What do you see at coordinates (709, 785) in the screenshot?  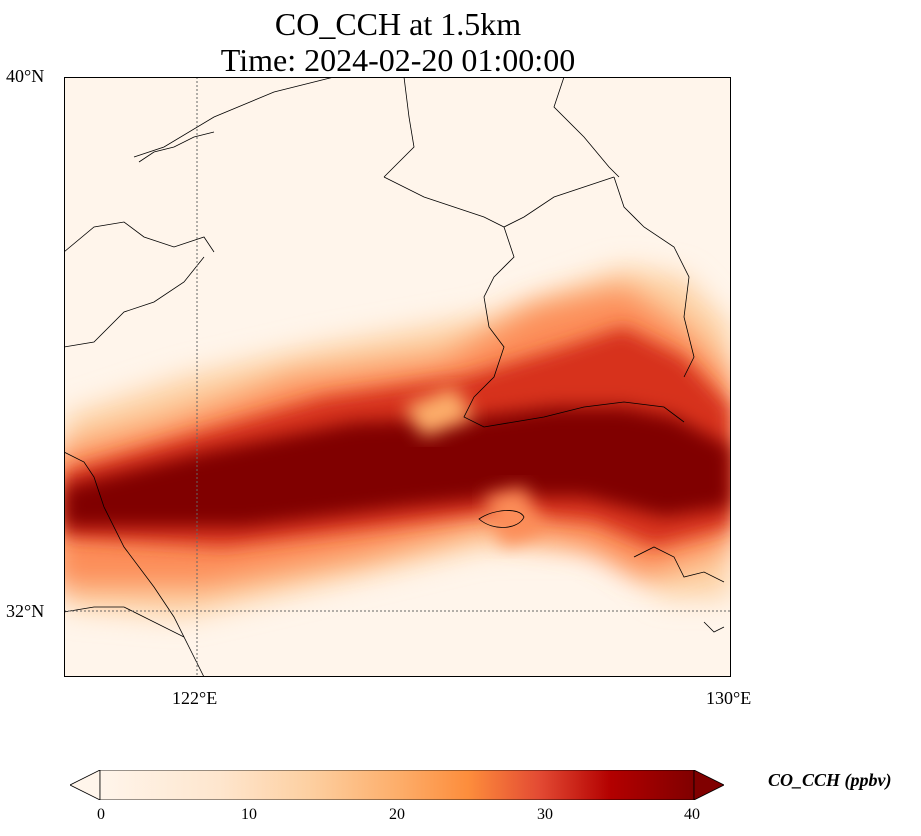 I see `colorbar-max-extend` at bounding box center [709, 785].